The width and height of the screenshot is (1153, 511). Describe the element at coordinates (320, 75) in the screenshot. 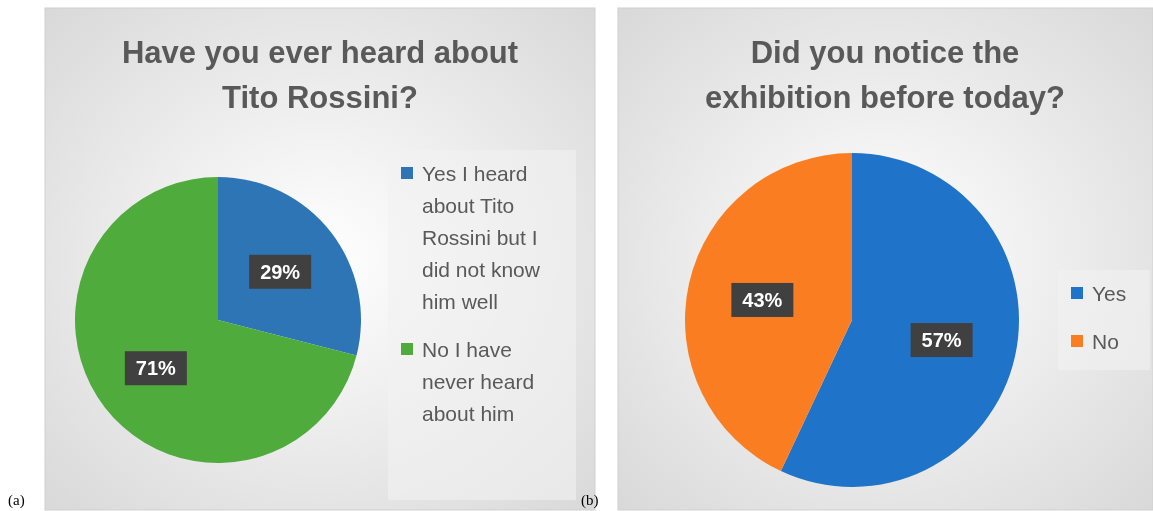

I see `chart-title: Have you ever heard about Tito Rossini?` at that location.